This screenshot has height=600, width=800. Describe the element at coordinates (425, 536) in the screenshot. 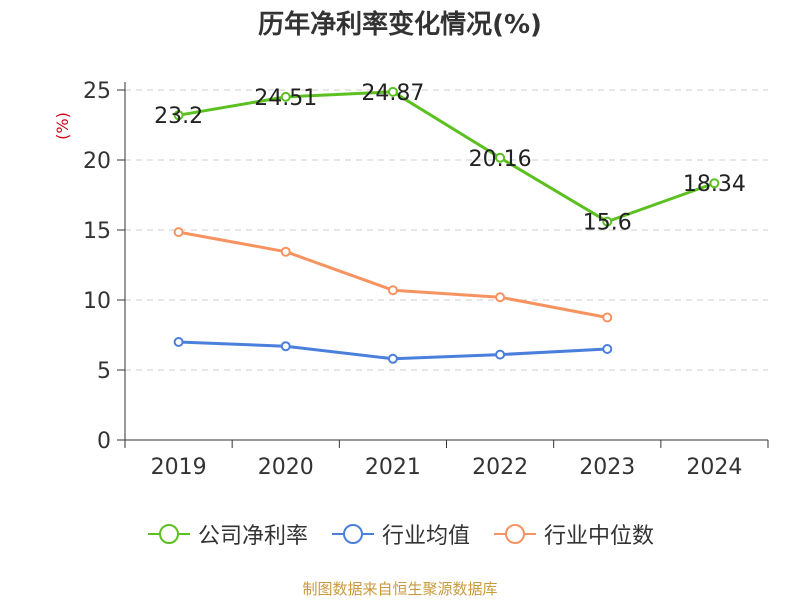

I see `legend-label-industry-mean: 行业均值` at that location.